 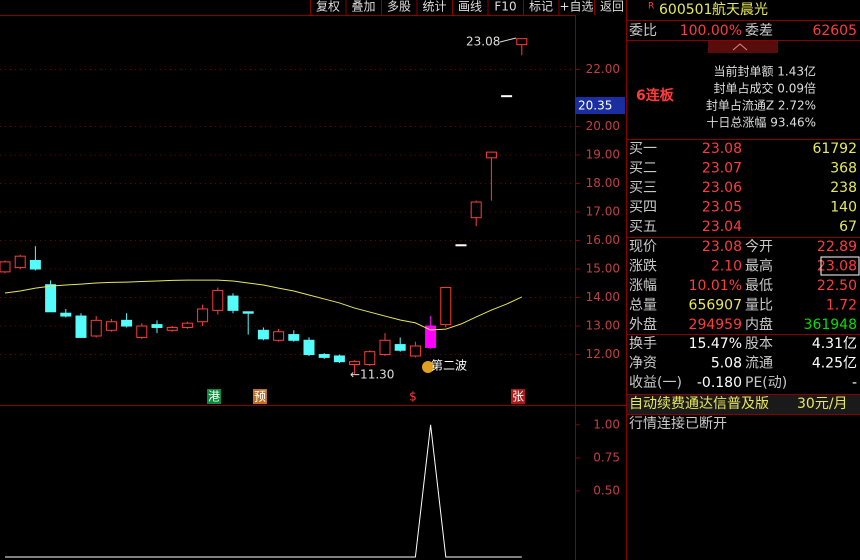 What do you see at coordinates (843, 188) in the screenshot?
I see `bid-volume: 238` at bounding box center [843, 188].